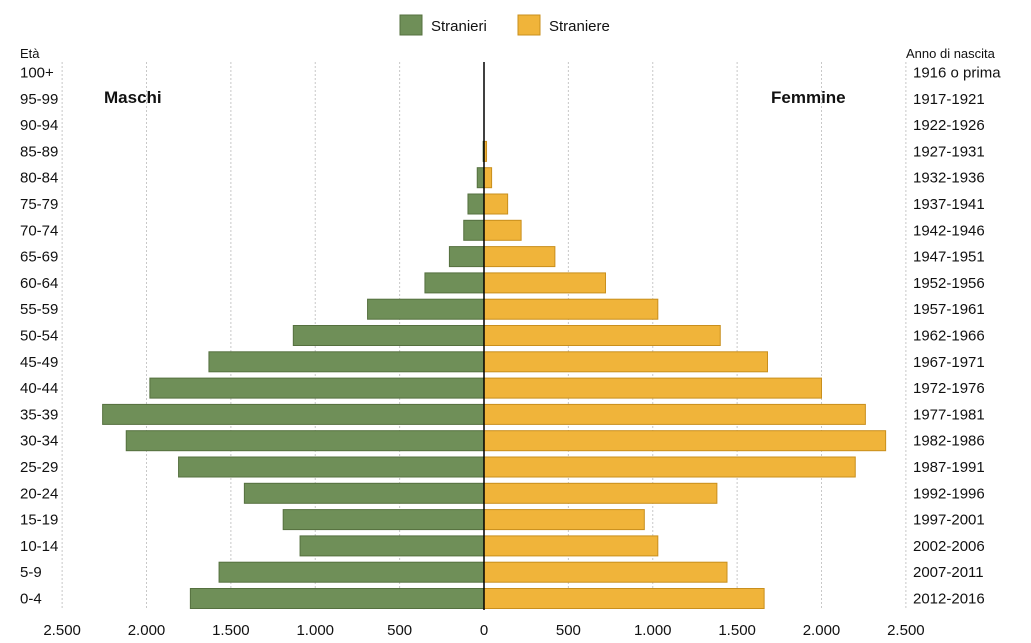 Image resolution: width=1031 pixels, height=643 pixels. What do you see at coordinates (39, 125) in the screenshot?
I see `age-label: 90-94` at bounding box center [39, 125].